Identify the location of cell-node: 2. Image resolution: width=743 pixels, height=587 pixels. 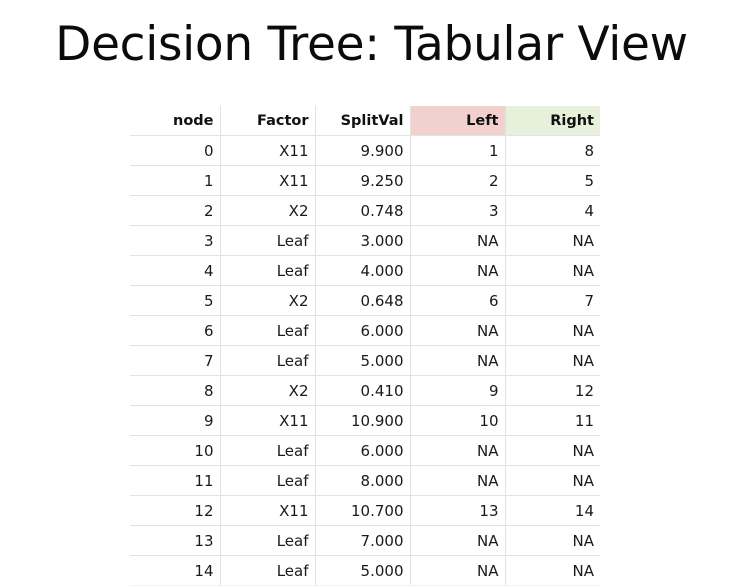
(175, 210).